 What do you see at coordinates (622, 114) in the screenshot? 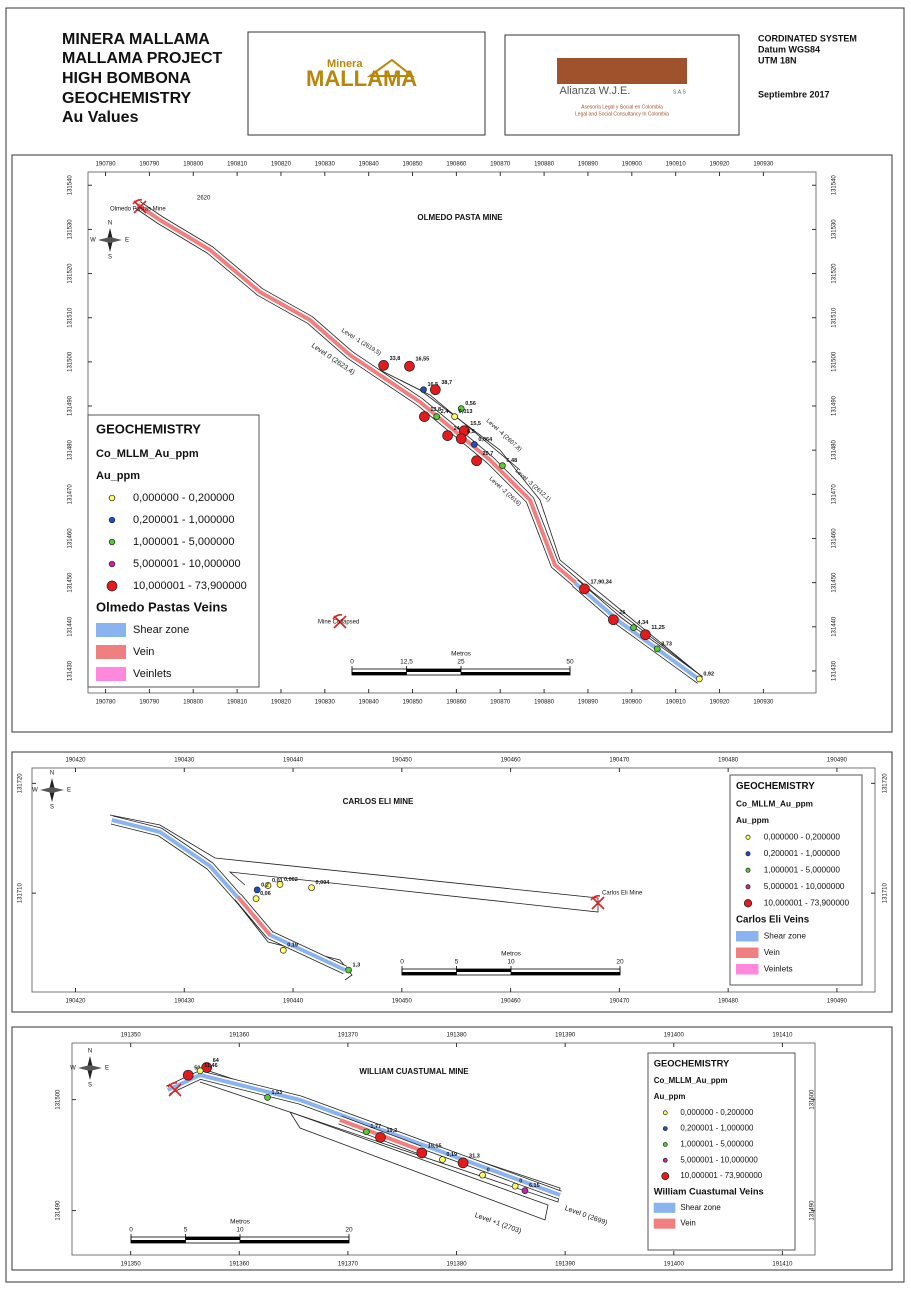
I see `logo2-line: Legal and Social Consultancy In Colombia` at bounding box center [622, 114].